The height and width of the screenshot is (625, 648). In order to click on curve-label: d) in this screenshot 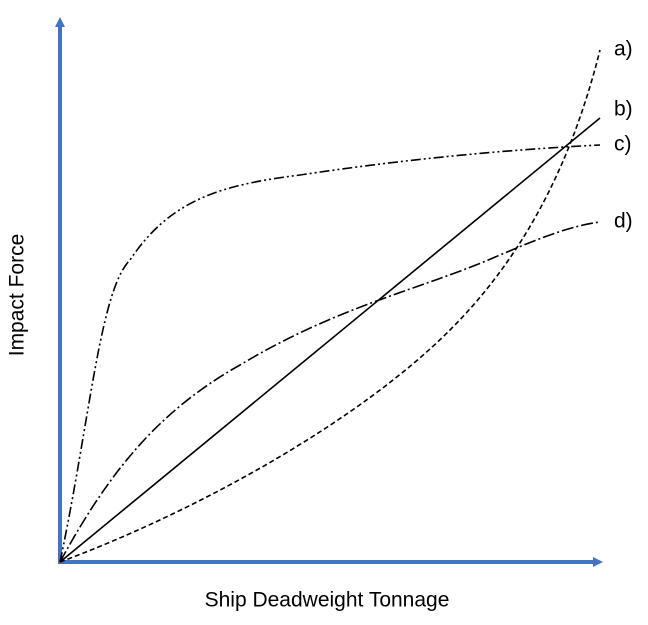, I will do `click(623, 221)`.